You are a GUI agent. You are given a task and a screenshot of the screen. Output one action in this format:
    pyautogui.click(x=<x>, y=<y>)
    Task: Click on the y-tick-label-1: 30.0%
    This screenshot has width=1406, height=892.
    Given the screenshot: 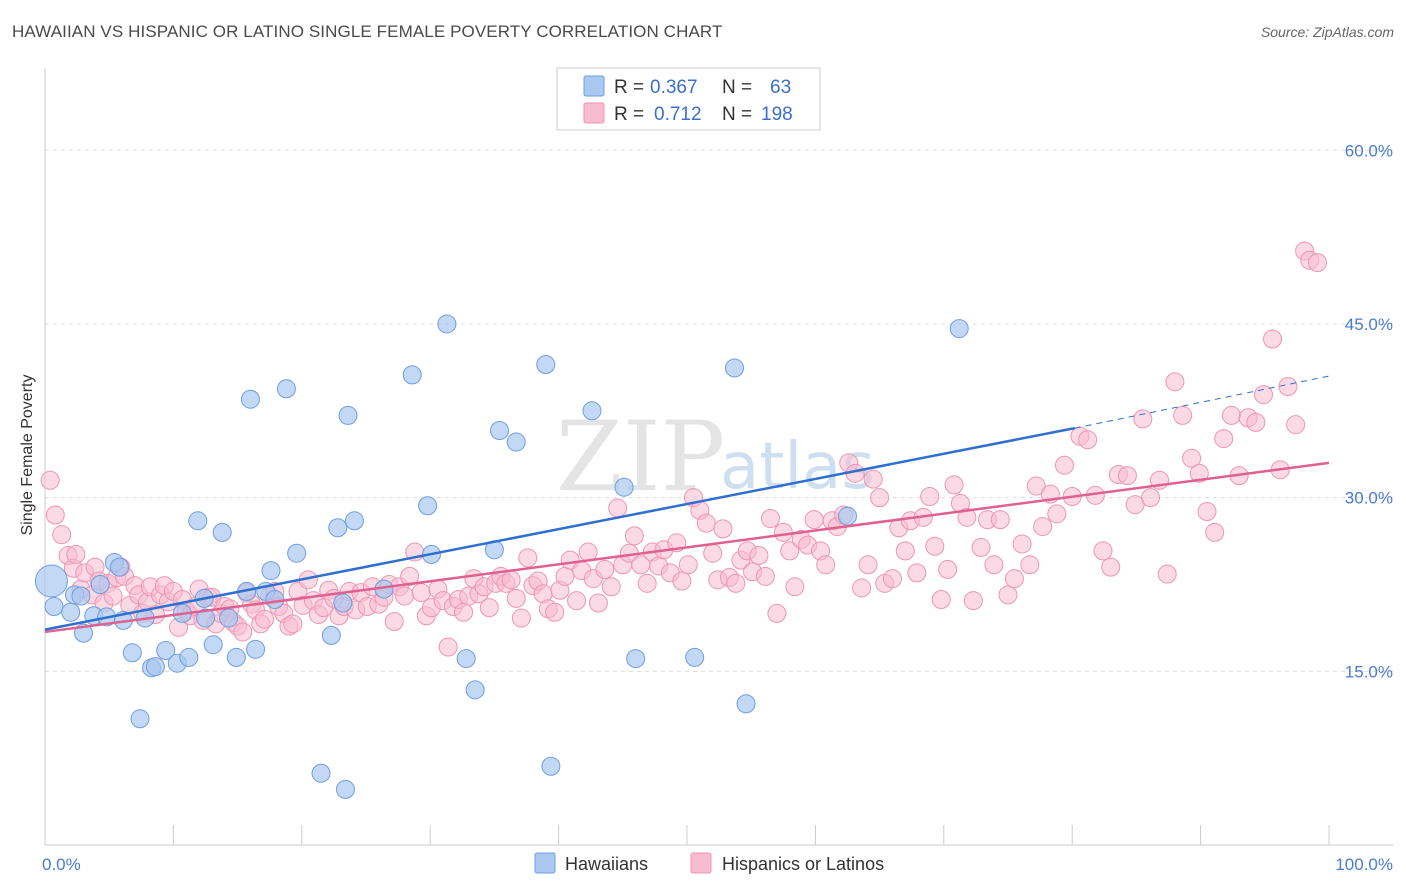 What is the action you would take?
    pyautogui.click(x=1369, y=498)
    